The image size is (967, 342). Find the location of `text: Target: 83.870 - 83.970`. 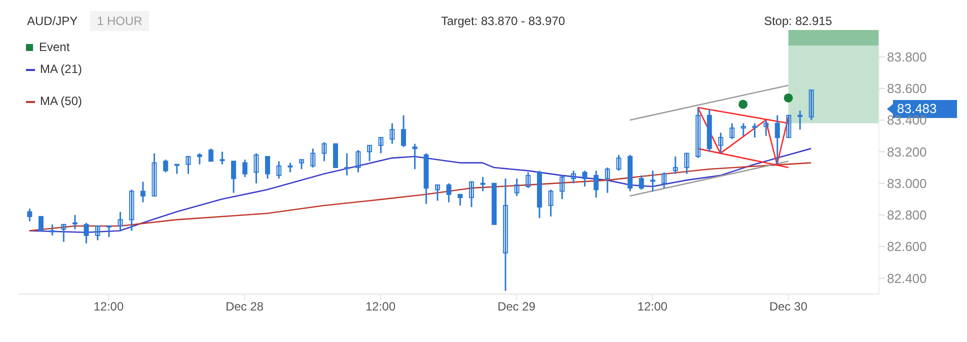

text: Target: 83.870 - 83.970 is located at coordinates (503, 21).